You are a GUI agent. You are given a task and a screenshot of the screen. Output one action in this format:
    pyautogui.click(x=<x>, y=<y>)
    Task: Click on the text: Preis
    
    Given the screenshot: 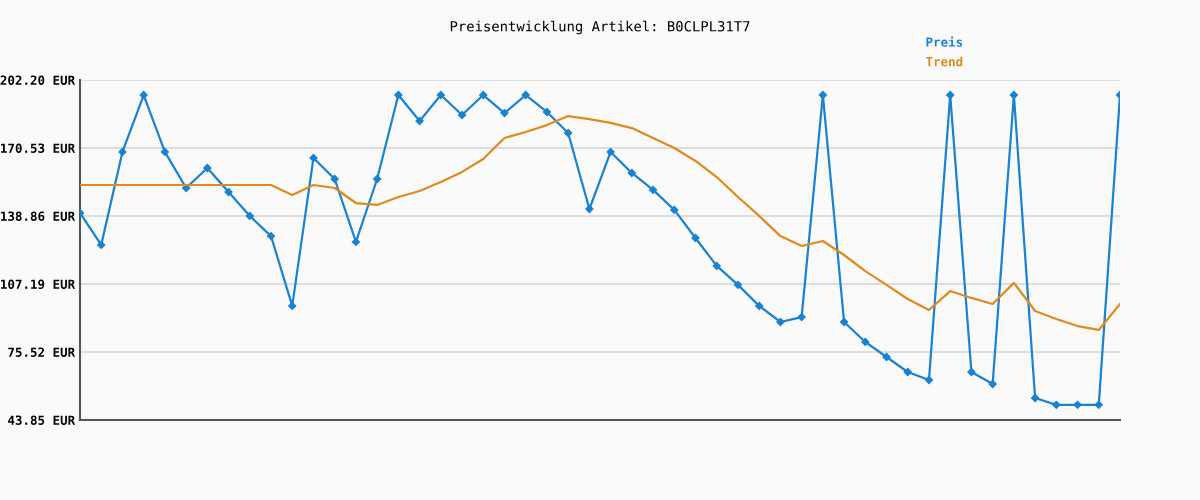 What is the action you would take?
    pyautogui.click(x=944, y=41)
    